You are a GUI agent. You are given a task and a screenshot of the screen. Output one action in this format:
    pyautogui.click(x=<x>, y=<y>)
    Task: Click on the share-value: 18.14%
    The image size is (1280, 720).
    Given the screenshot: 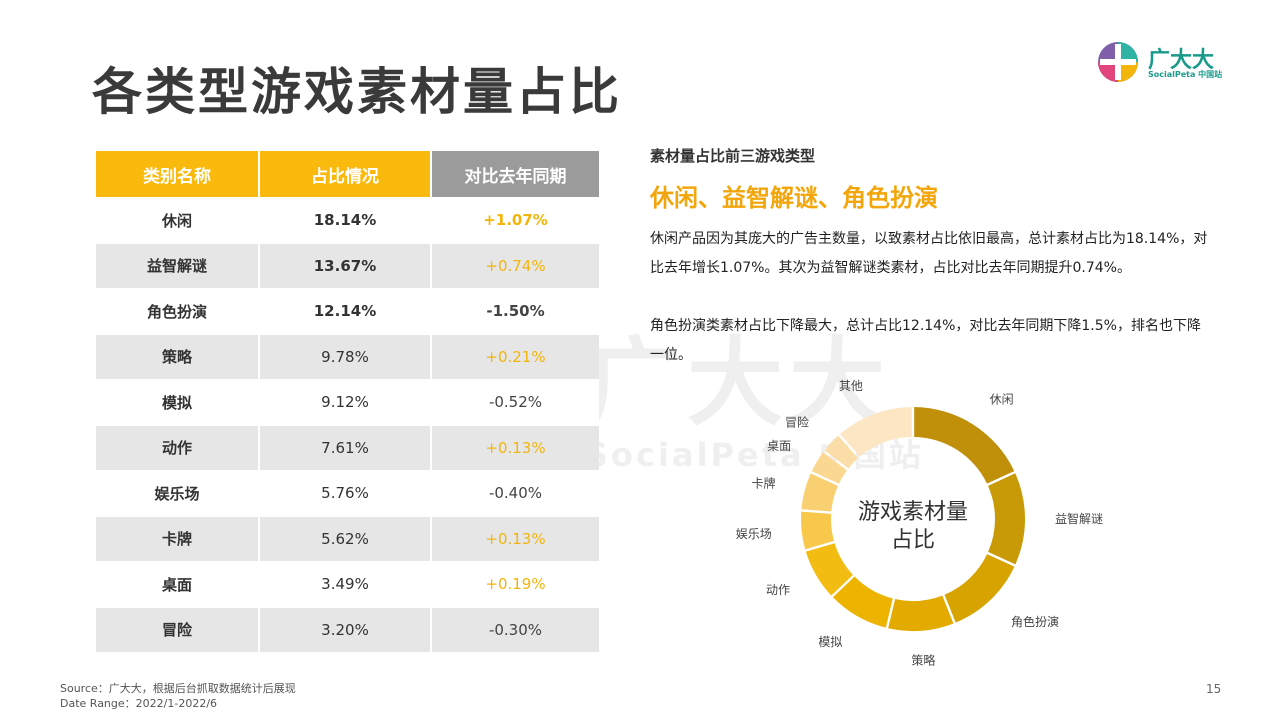 What is the action you would take?
    pyautogui.click(x=346, y=220)
    